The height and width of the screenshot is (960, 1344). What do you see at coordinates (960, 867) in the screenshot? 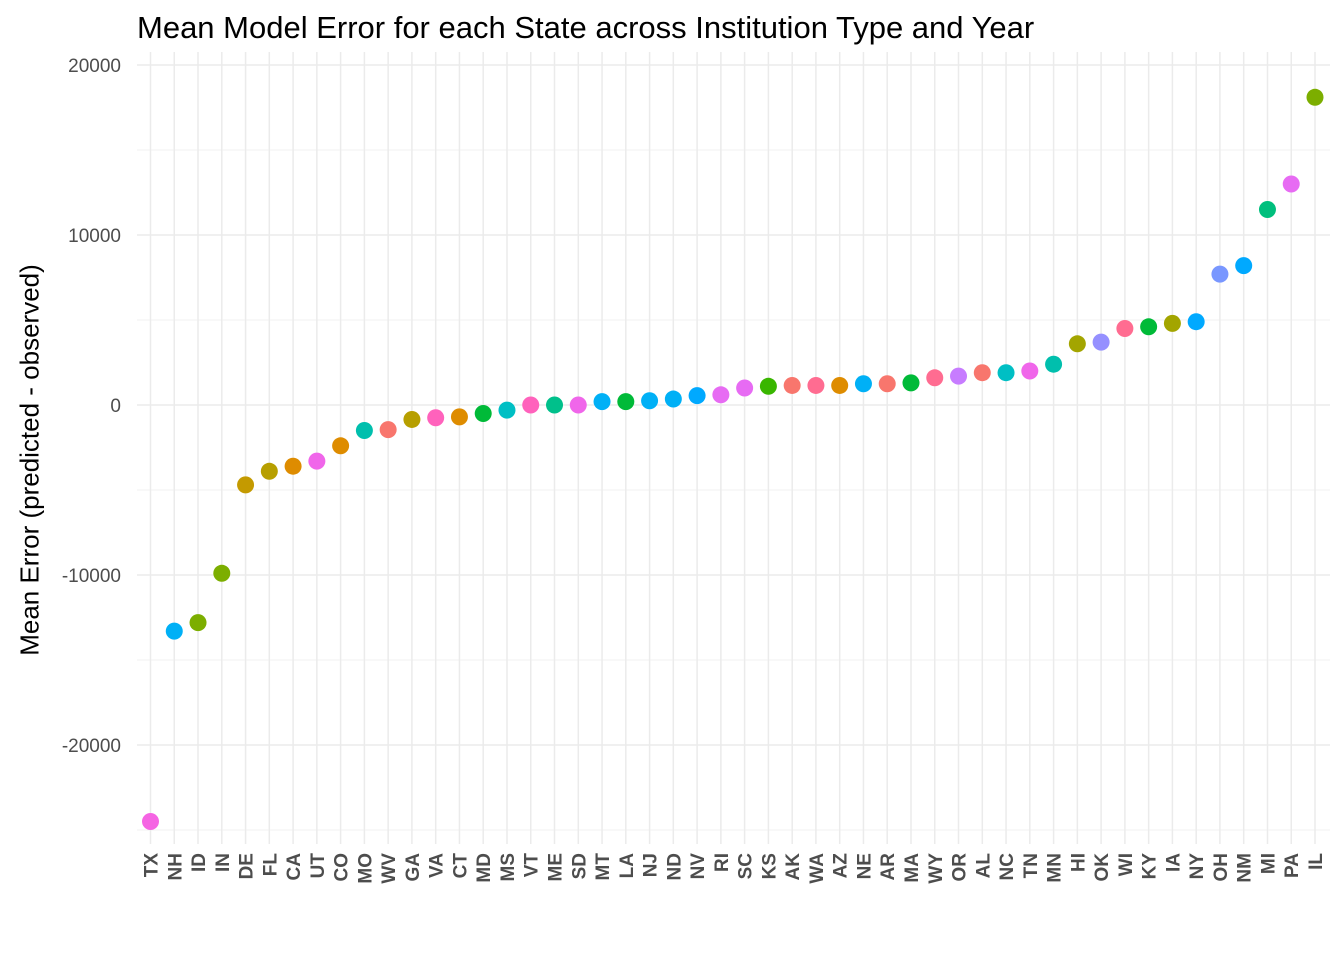
I see `x-tick-label: OR` at bounding box center [960, 867].